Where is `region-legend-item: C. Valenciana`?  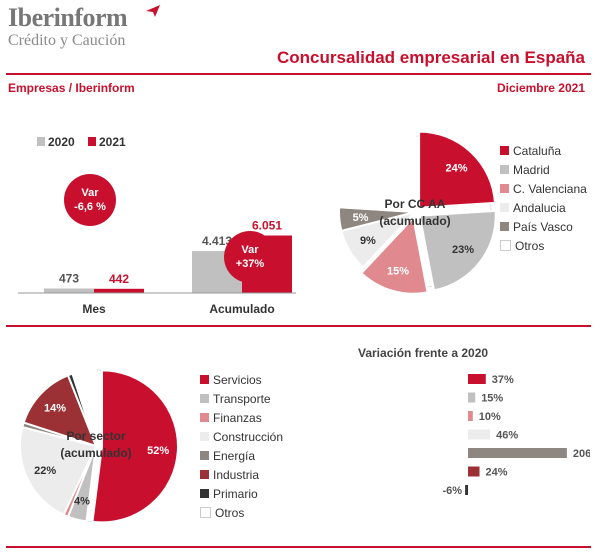 region-legend-item: C. Valenciana is located at coordinates (543, 188).